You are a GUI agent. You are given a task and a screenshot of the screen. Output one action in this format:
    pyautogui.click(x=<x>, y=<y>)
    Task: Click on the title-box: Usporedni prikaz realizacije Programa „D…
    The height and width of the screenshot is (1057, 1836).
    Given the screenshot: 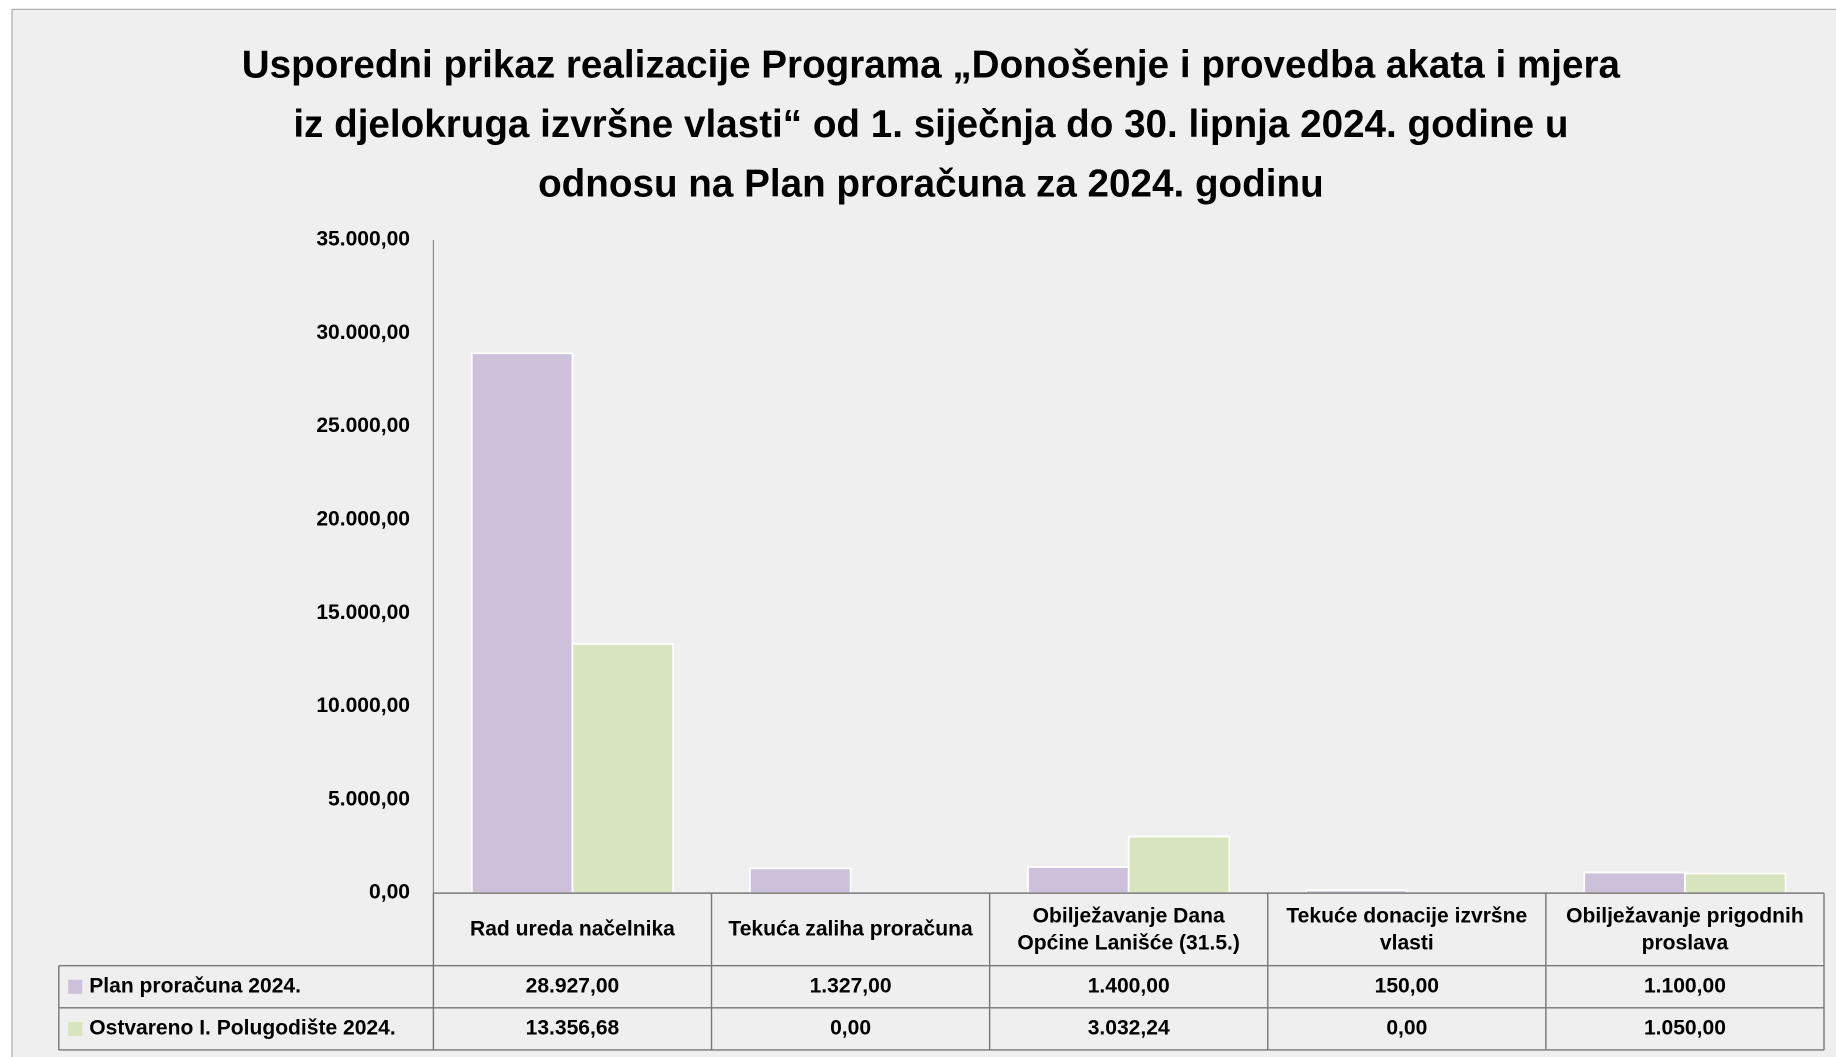 What is the action you would take?
    pyautogui.click(x=930, y=123)
    